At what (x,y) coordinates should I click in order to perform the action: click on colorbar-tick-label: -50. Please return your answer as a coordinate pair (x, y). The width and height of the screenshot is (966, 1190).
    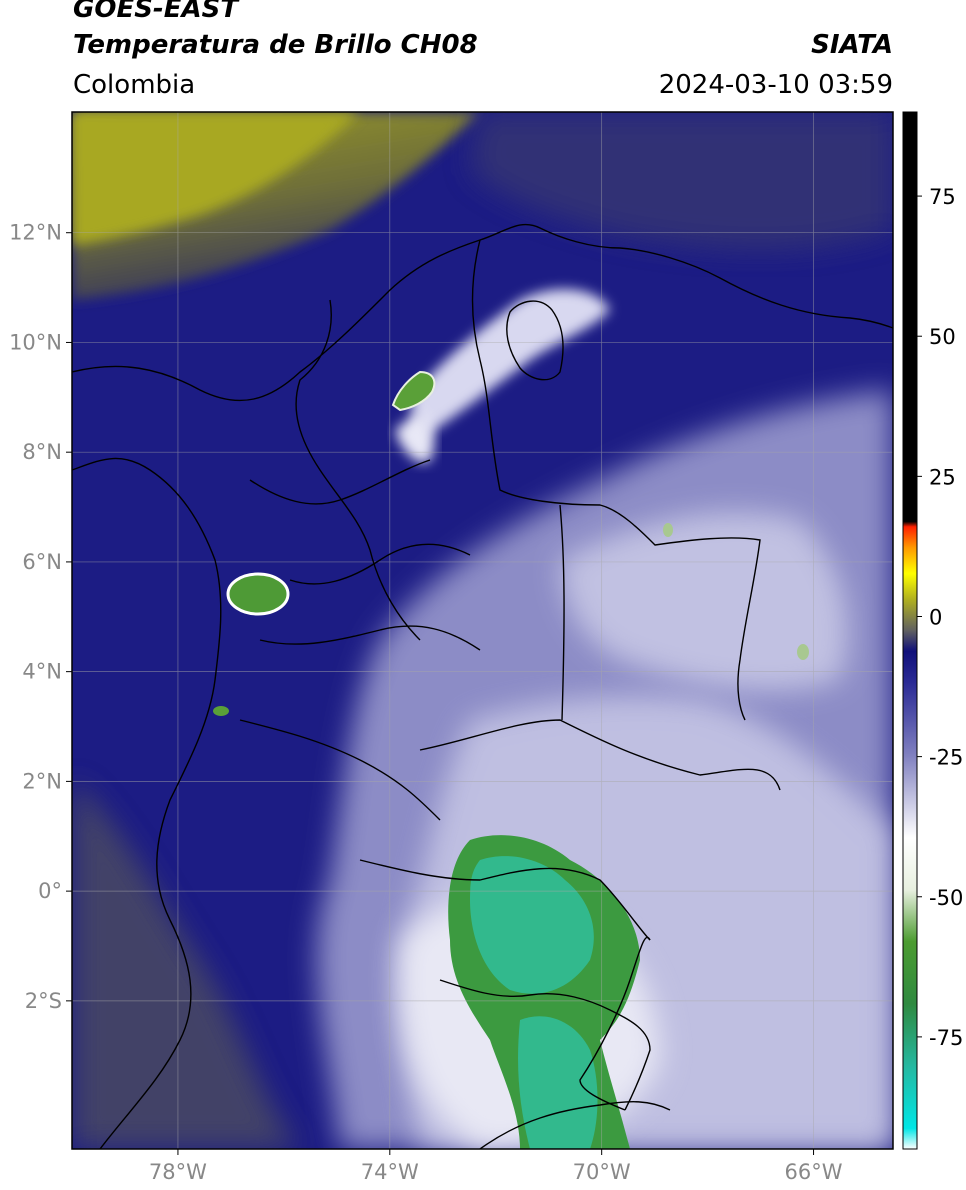
    Looking at the image, I should click on (946, 898).